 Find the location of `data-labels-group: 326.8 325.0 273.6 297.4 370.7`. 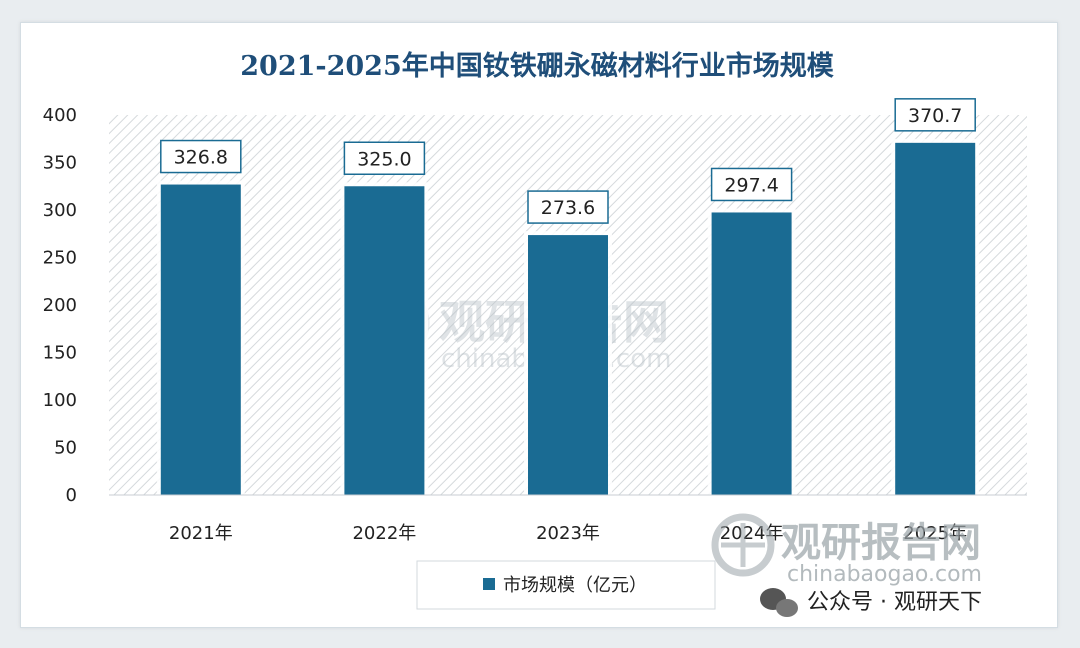

data-labels-group: 326.8 325.0 273.6 297.4 370.7 is located at coordinates (568, 161).